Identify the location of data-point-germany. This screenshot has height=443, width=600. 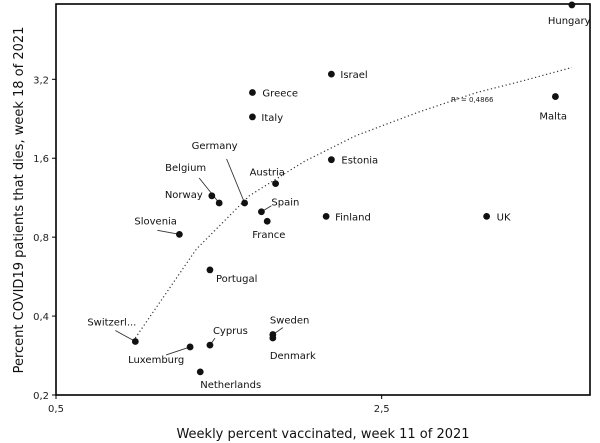
(245, 203).